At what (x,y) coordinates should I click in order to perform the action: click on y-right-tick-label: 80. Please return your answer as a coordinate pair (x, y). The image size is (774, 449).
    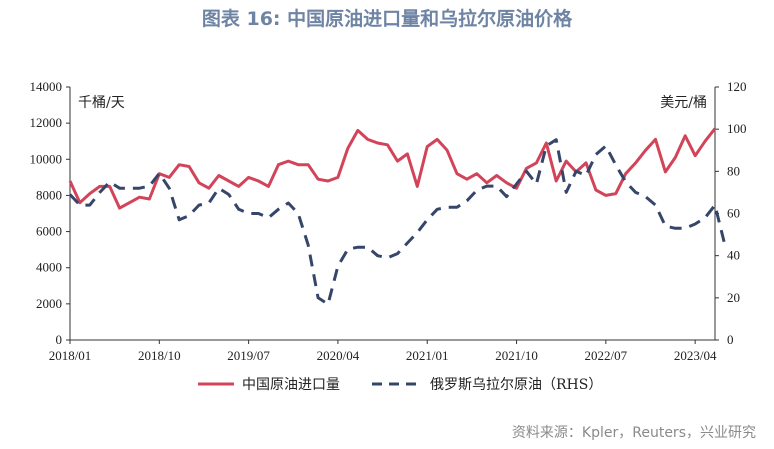
    Looking at the image, I should click on (733, 170).